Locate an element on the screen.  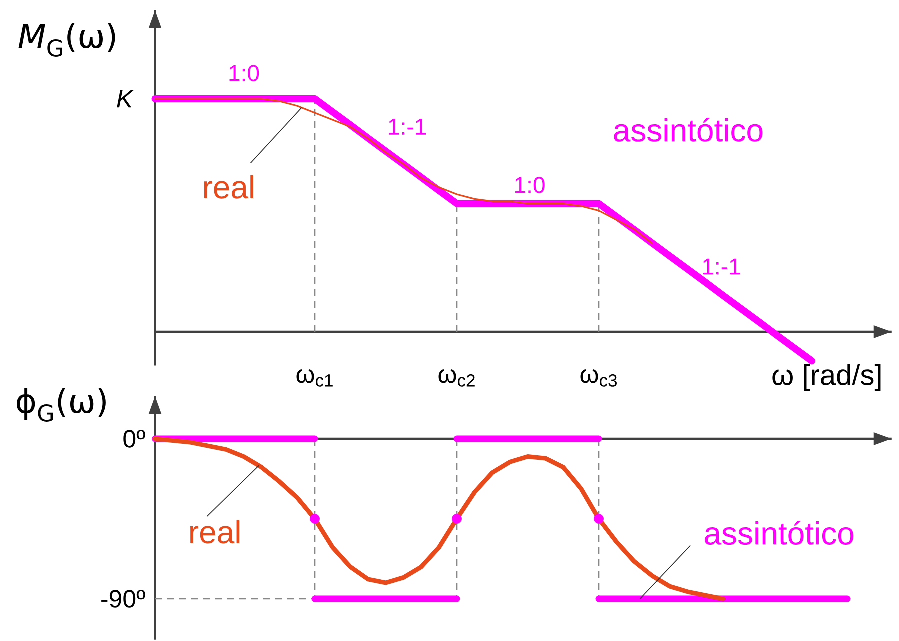
text: assintótico is located at coordinates (779, 533).